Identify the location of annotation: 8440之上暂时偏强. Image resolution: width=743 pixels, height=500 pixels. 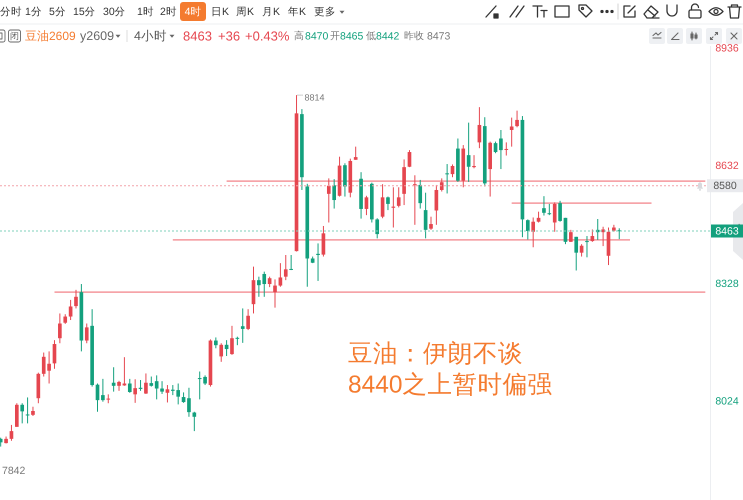
(450, 384).